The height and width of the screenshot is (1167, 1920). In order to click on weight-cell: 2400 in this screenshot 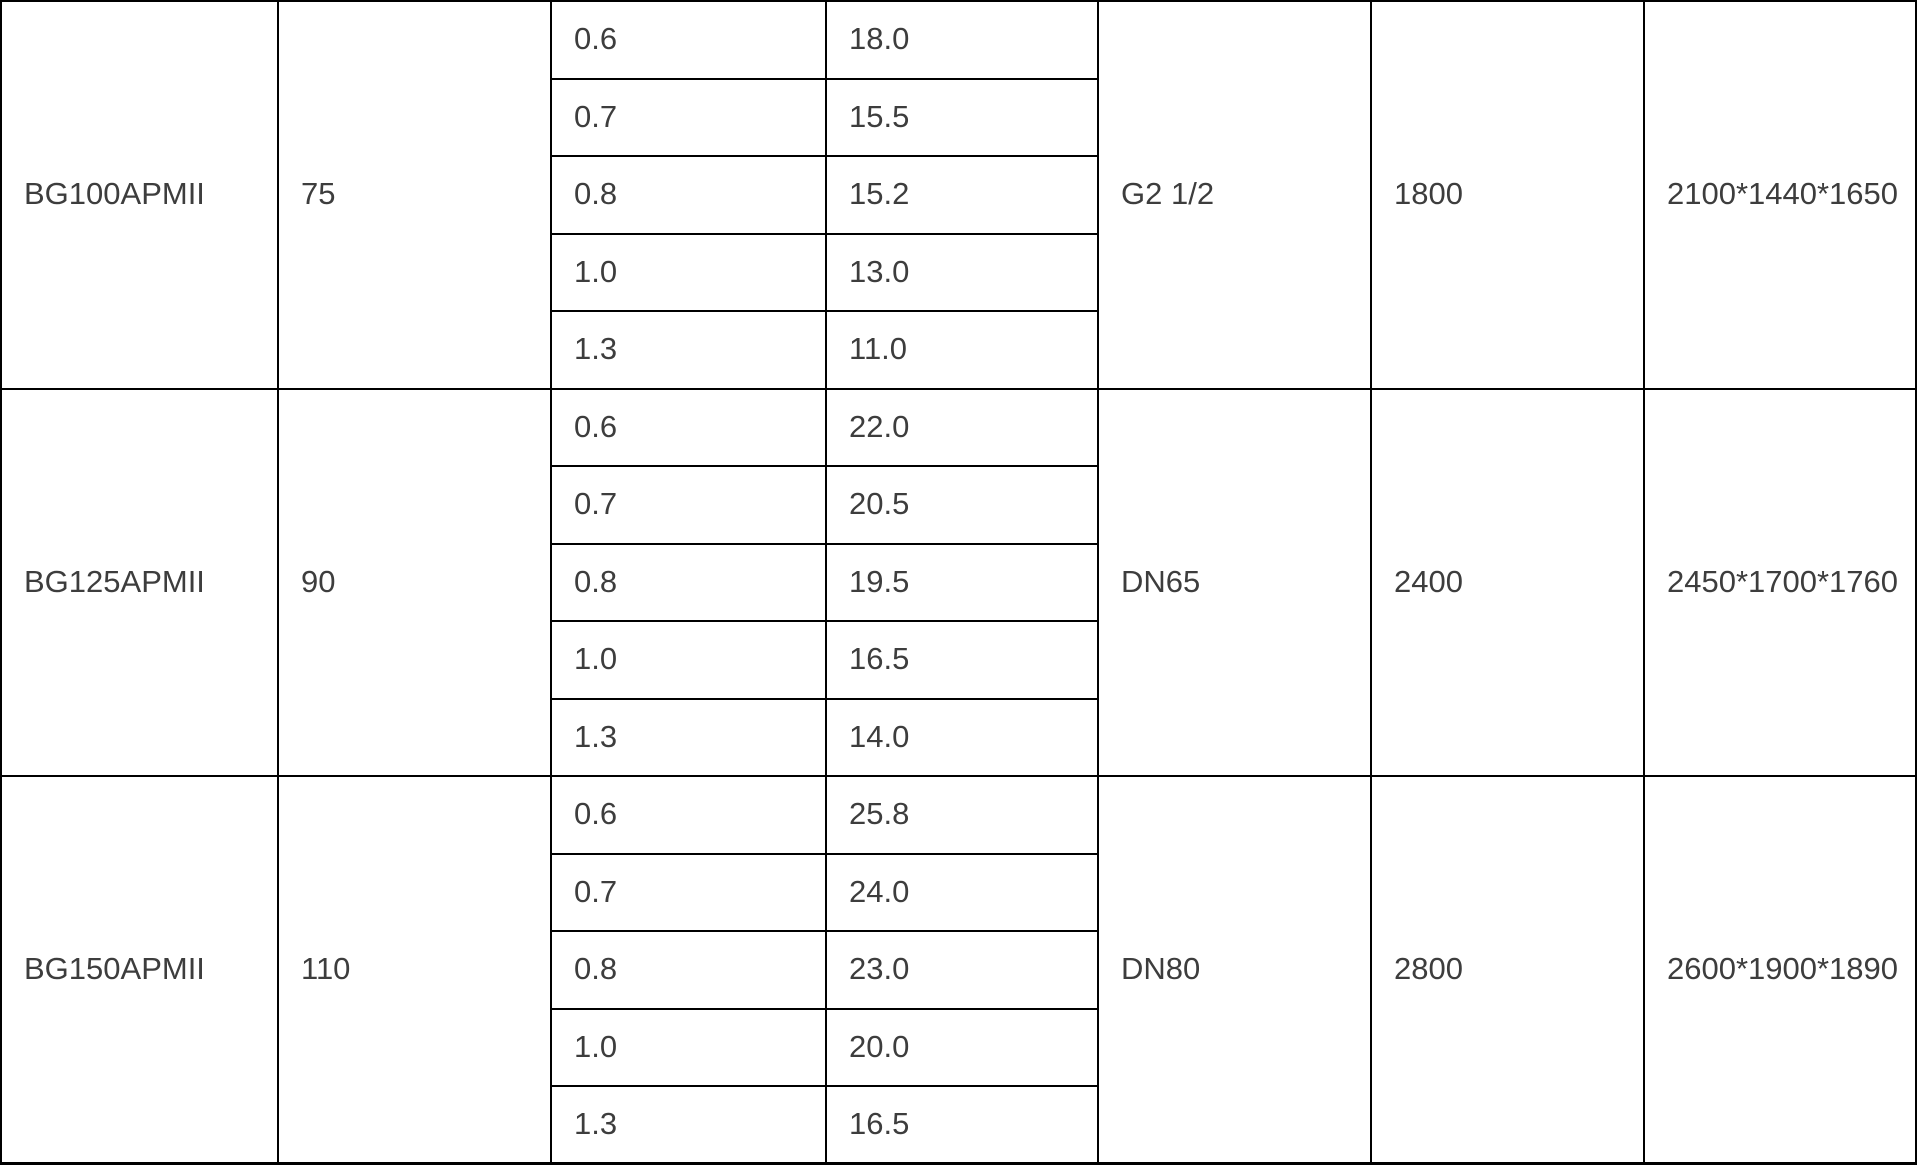, I will do `click(1507, 582)`.